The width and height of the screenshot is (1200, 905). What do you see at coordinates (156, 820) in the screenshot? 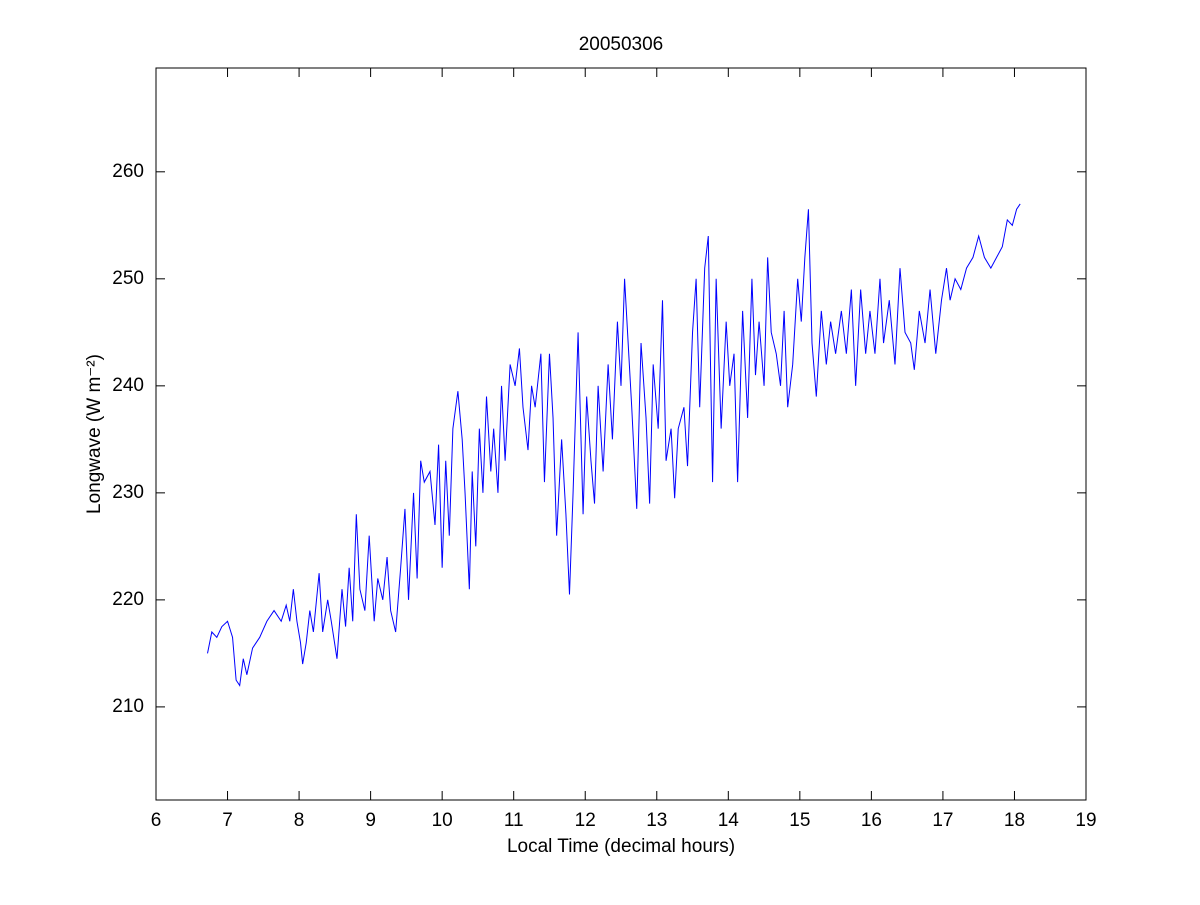
I see `x-tick-label: 6` at bounding box center [156, 820].